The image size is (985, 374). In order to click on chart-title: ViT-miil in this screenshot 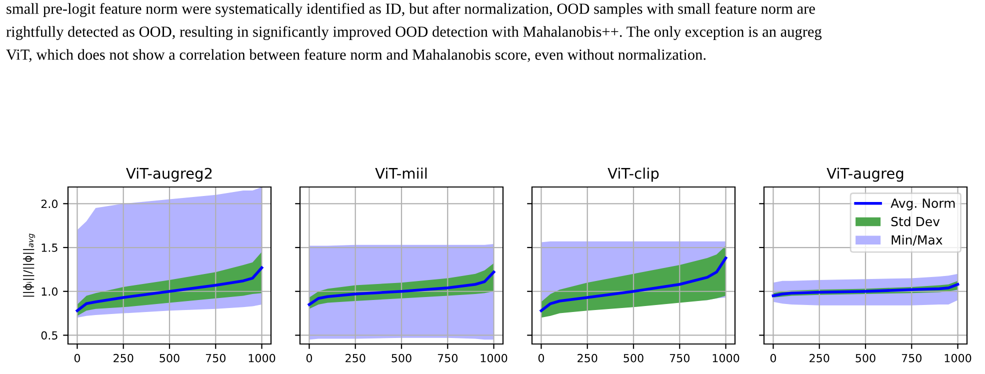, I will do `click(401, 173)`.